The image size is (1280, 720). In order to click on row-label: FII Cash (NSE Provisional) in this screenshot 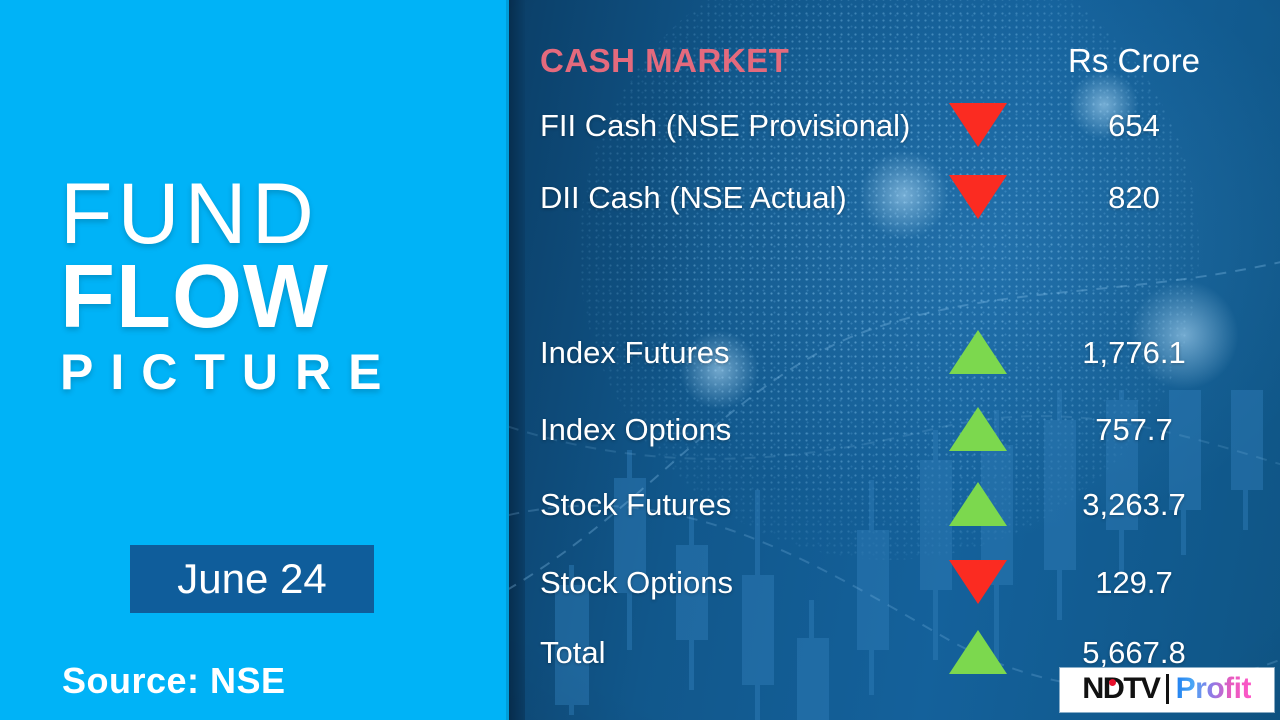, I will do `click(725, 125)`.